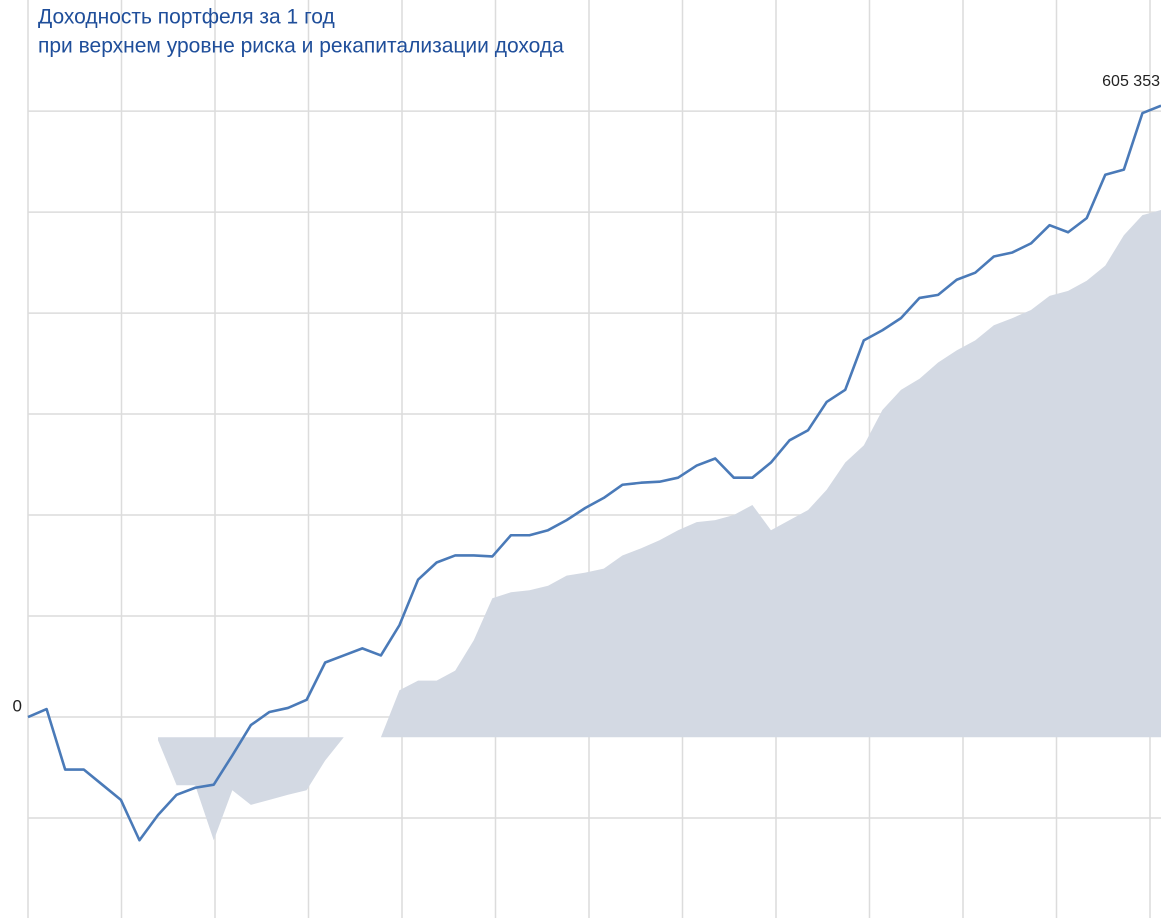 Image resolution: width=1161 pixels, height=918 pixels. I want to click on chart-title: Доходность портфеля за 1 год, so click(186, 17).